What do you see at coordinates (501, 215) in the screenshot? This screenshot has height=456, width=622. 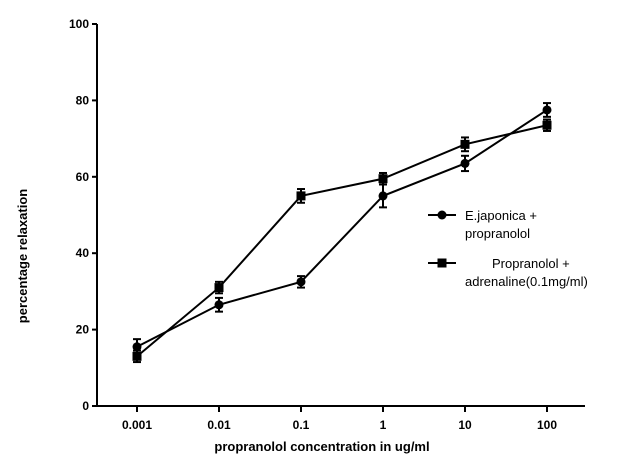 I see `legend-label: E.japonica +` at bounding box center [501, 215].